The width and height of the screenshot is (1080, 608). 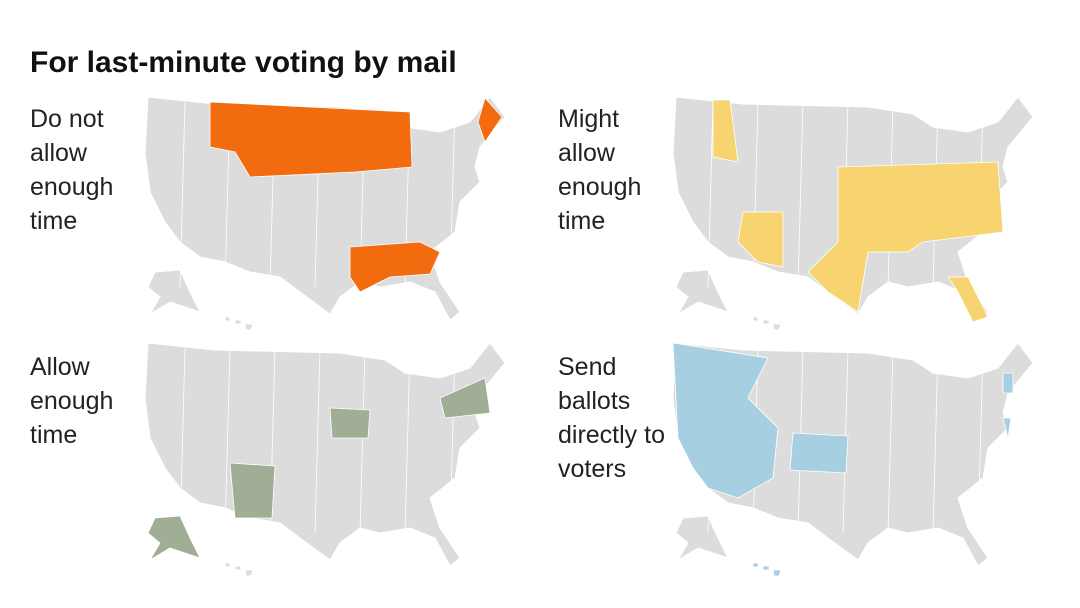 What do you see at coordinates (243, 62) in the screenshot?
I see `title: For last-minute voting by mail` at bounding box center [243, 62].